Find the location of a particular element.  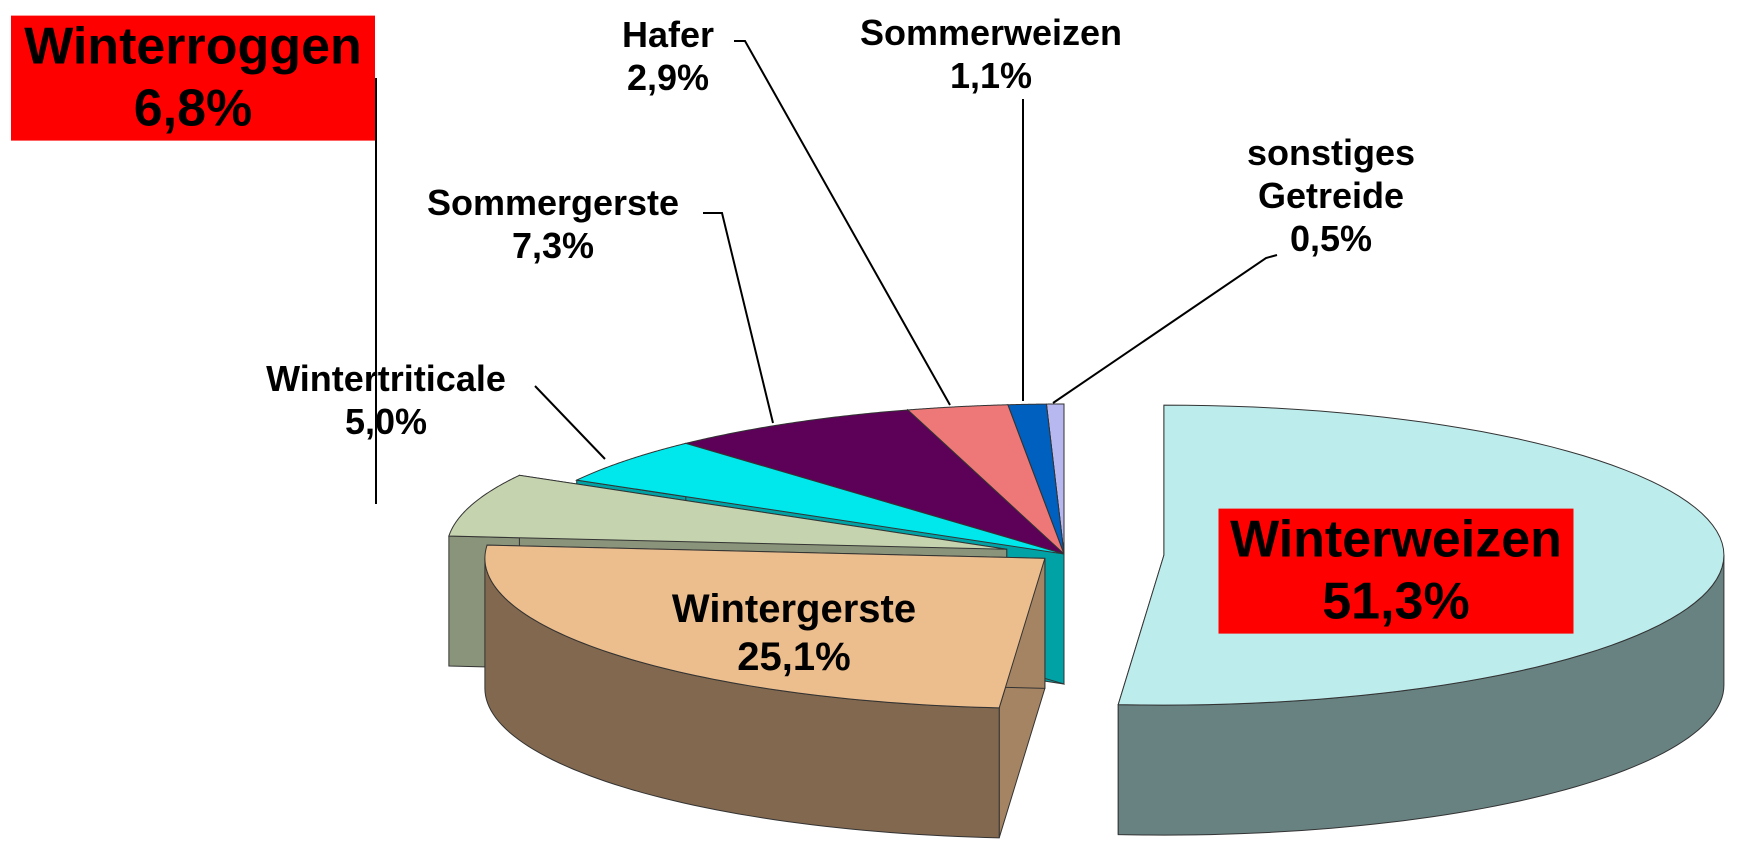

label-name: sonstiges Getreide is located at coordinates (1331, 174).